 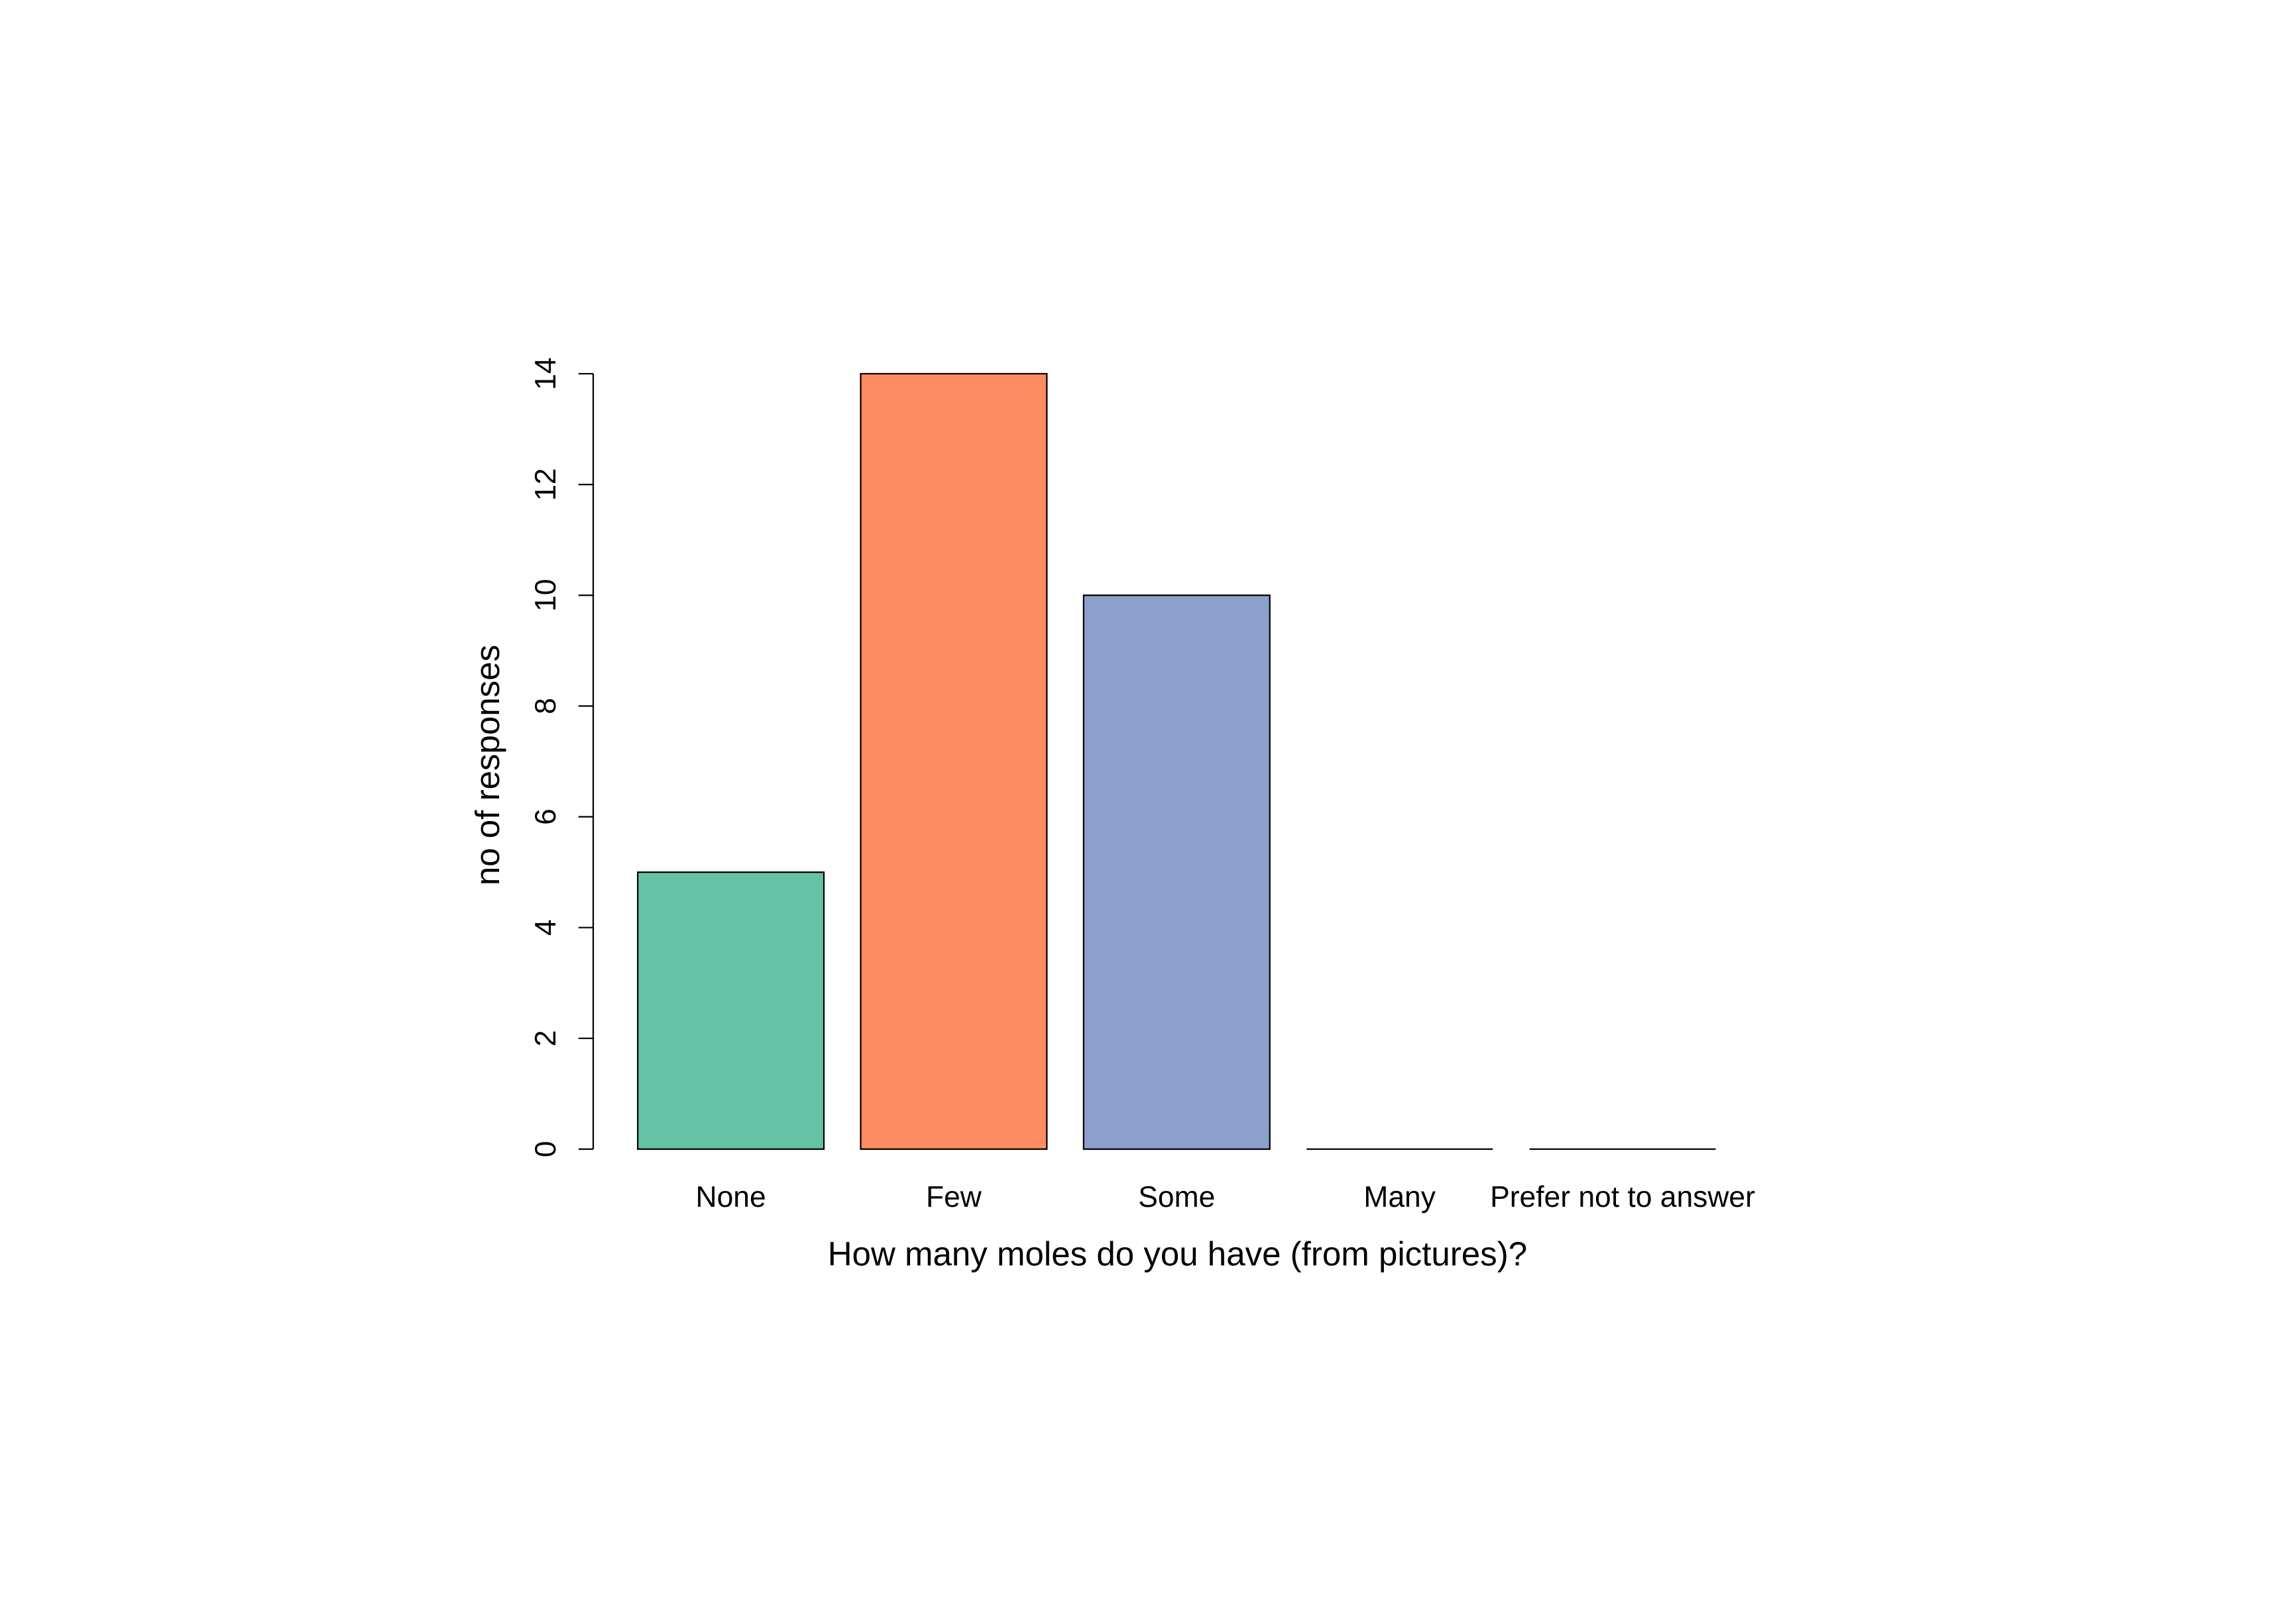 What do you see at coordinates (1176, 1197) in the screenshot?
I see `x-tick-label: Some` at bounding box center [1176, 1197].